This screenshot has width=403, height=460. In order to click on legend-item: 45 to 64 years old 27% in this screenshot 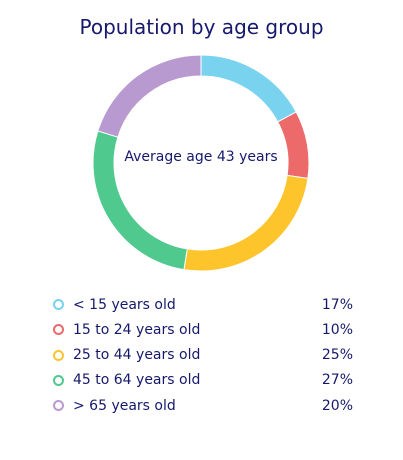, I will do `click(203, 380)`.